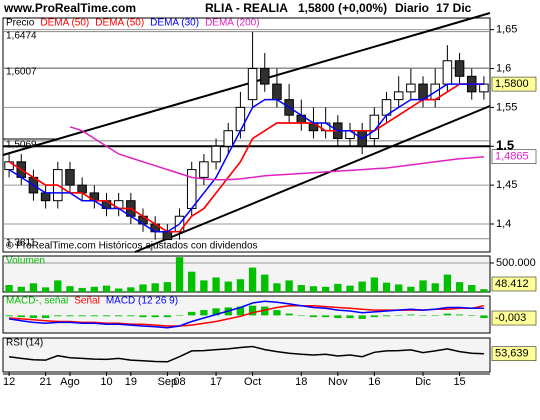  Describe the element at coordinates (412, 8) in the screenshot. I see `period: Diario` at that location.